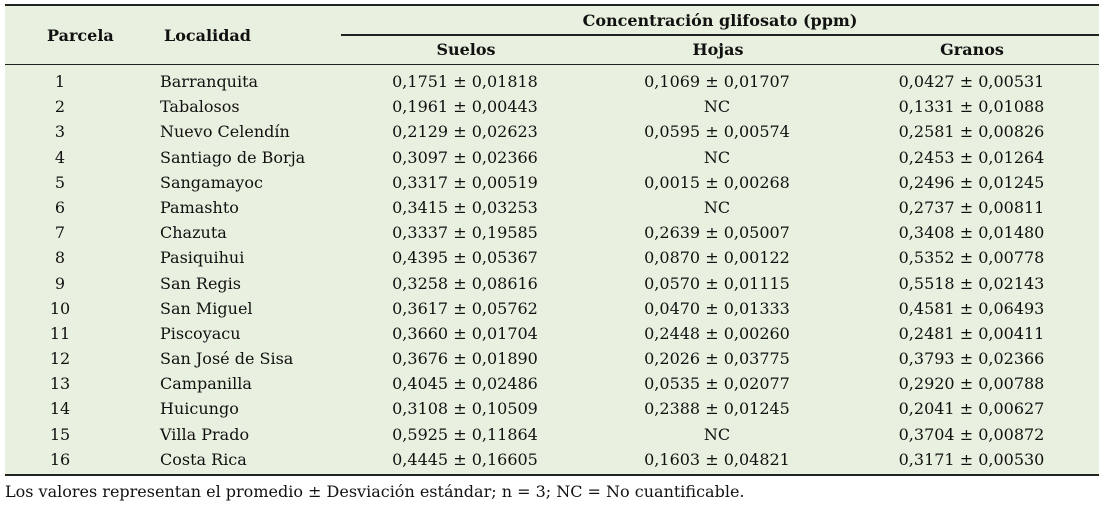  What do you see at coordinates (717, 333) in the screenshot?
I see `cell-hojas: 0,2448 ± 0,00260` at bounding box center [717, 333].